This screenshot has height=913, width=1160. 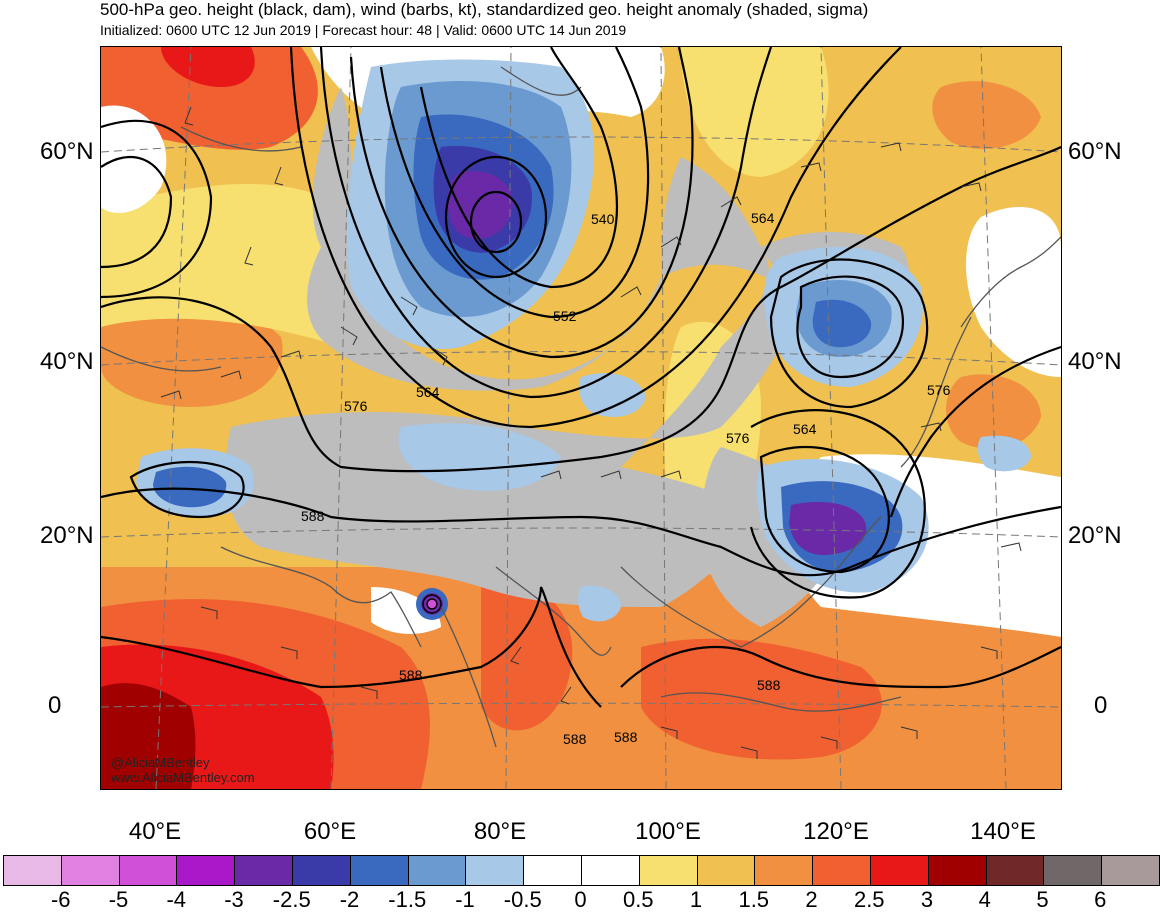 What do you see at coordinates (869, 899) in the screenshot?
I see `colorbar-label: 2.5` at bounding box center [869, 899].